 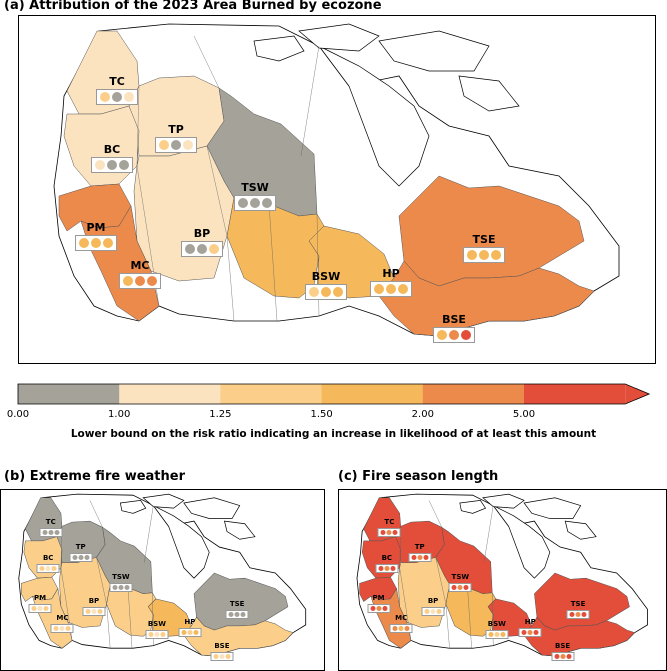 What do you see at coordinates (326, 276) in the screenshot?
I see `ecozone-label-bsw: BSW` at bounding box center [326, 276].